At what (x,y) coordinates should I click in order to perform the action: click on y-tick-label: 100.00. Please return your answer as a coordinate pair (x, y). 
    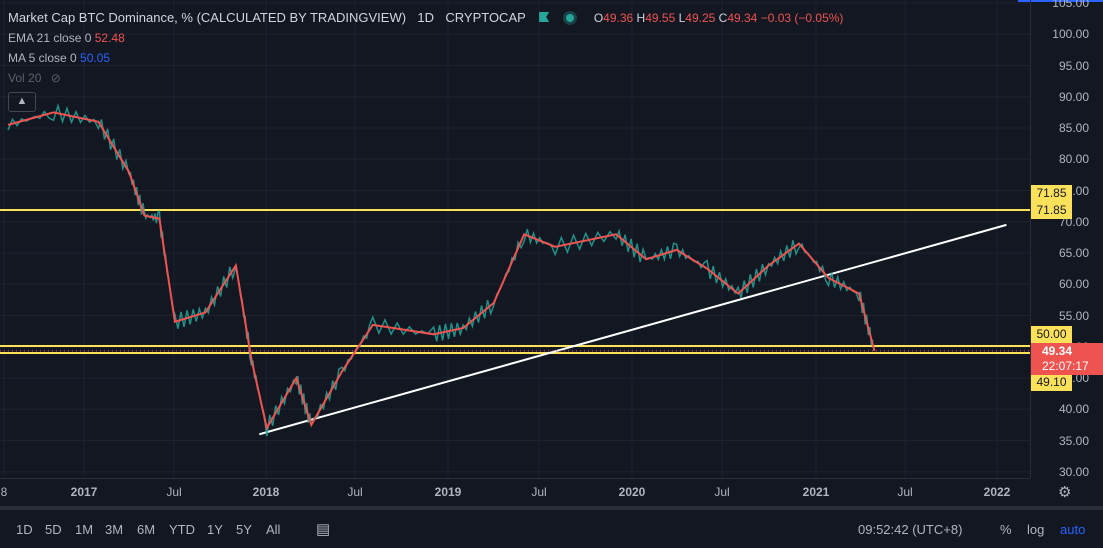
    Looking at the image, I should click on (1070, 34).